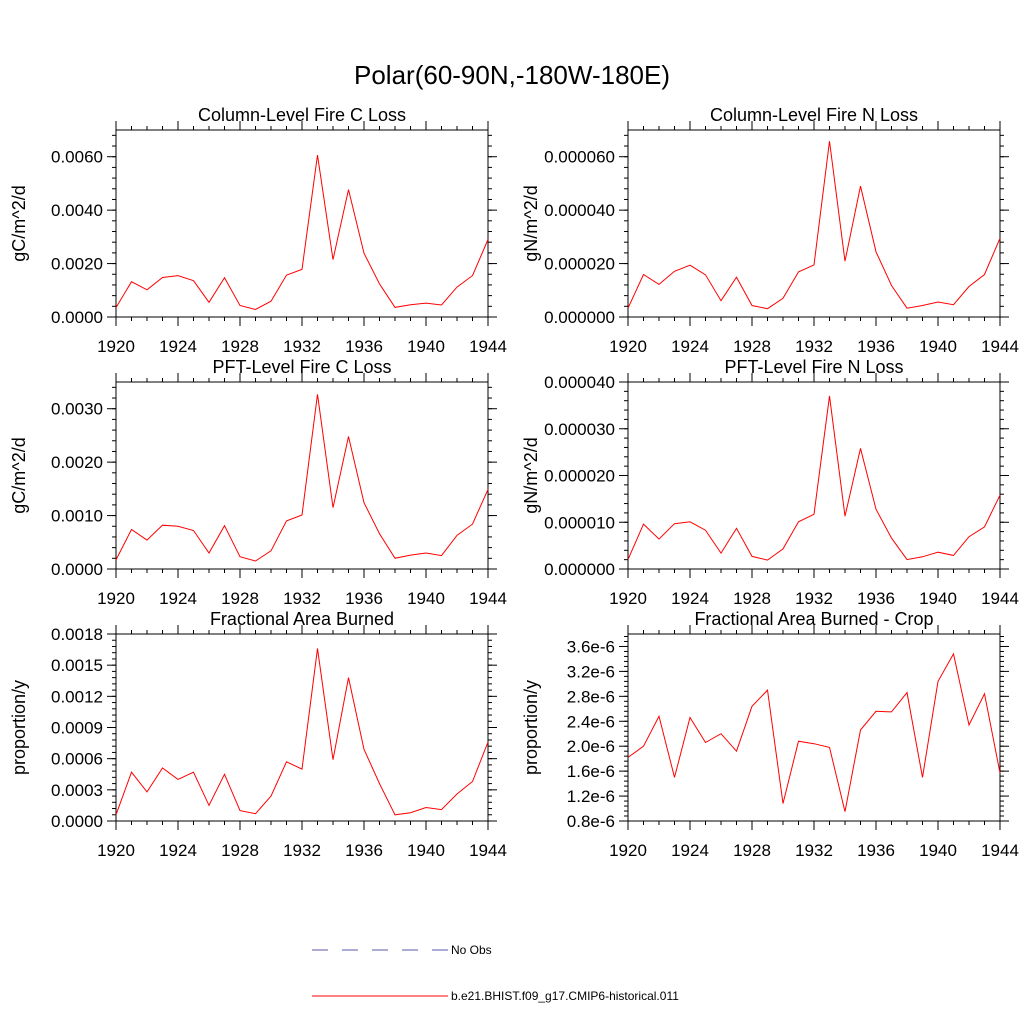 This screenshot has height=1024, width=1024. Describe the element at coordinates (77, 759) in the screenshot. I see `y-tick-label: 0.0006` at that location.